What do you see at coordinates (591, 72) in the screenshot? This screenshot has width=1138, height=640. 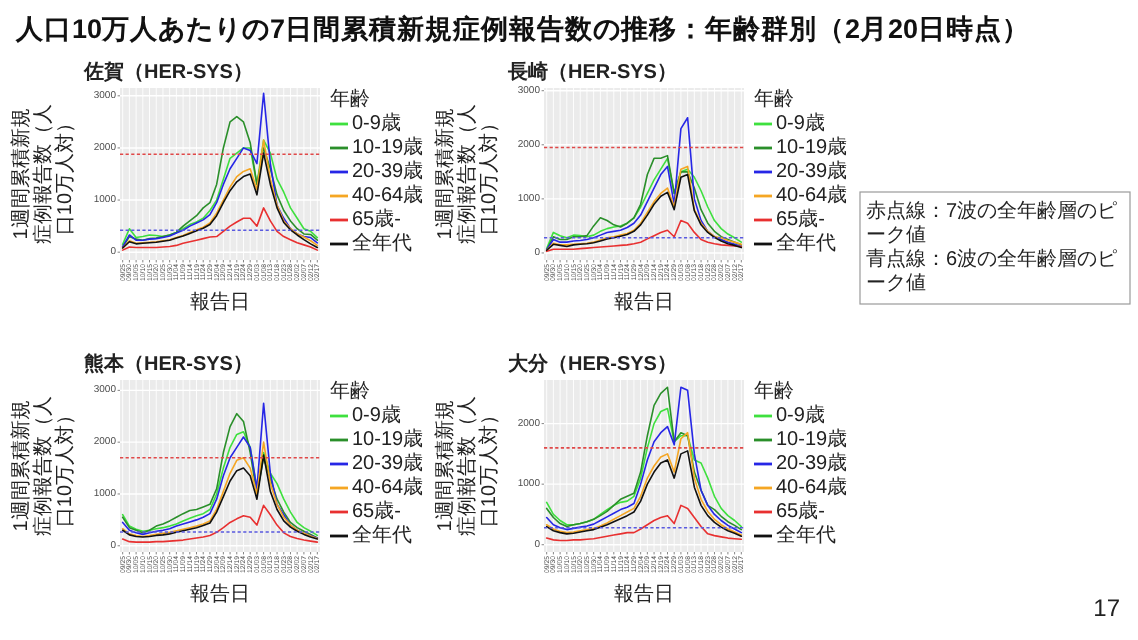 I see `chart-title: 長崎（HER-SYS）` at bounding box center [591, 72].